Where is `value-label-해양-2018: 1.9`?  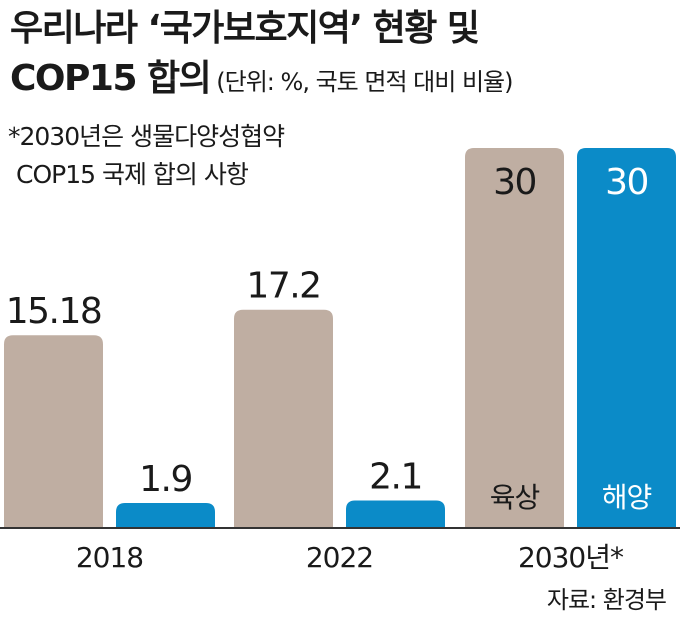
value-label-해양-2018: 1.9 is located at coordinates (165, 479).